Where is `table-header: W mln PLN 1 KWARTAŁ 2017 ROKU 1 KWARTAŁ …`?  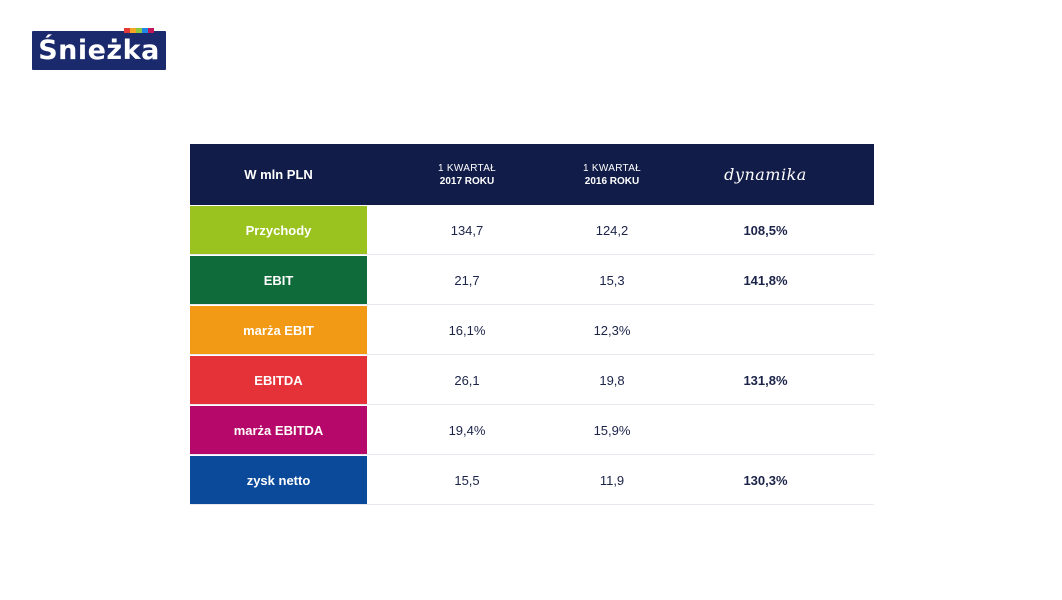 table-header: W mln PLN 1 KWARTAŁ 2017 ROKU 1 KWARTAŁ … is located at coordinates (532, 174).